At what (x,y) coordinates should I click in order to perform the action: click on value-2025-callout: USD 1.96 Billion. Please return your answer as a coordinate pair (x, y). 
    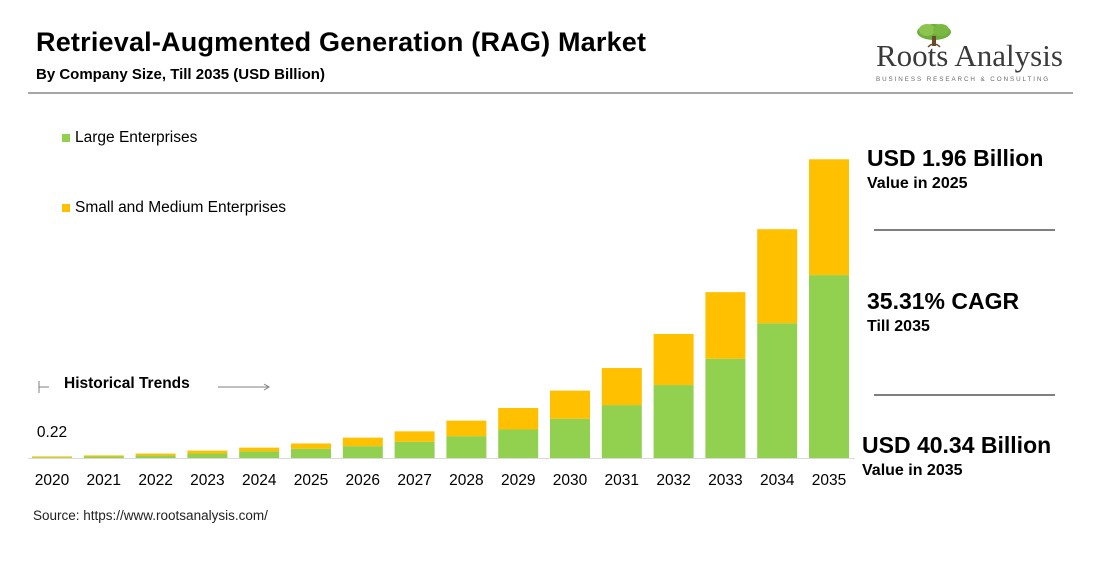
    Looking at the image, I should click on (955, 158).